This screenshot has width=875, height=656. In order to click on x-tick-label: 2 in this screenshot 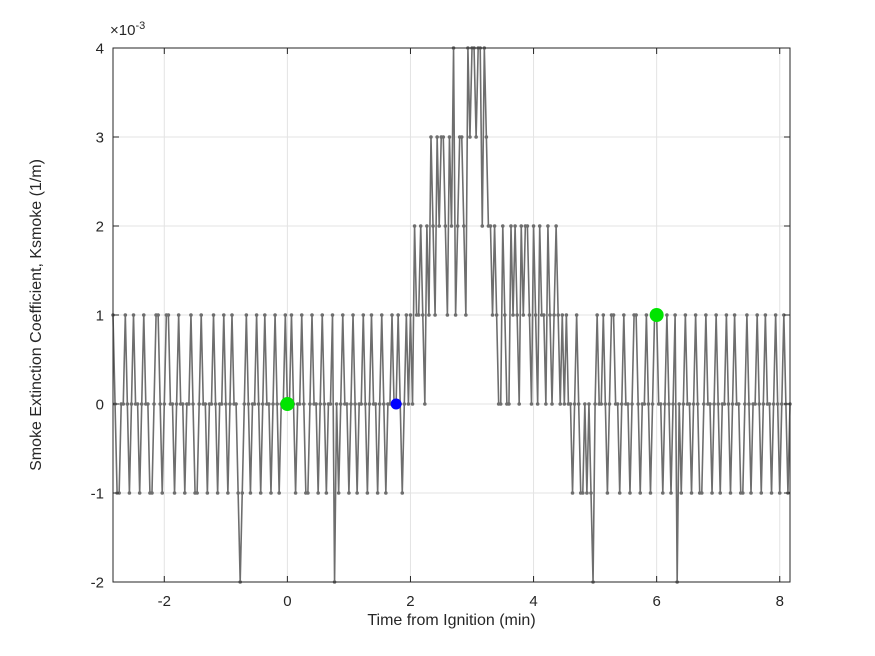, I will do `click(410, 601)`.